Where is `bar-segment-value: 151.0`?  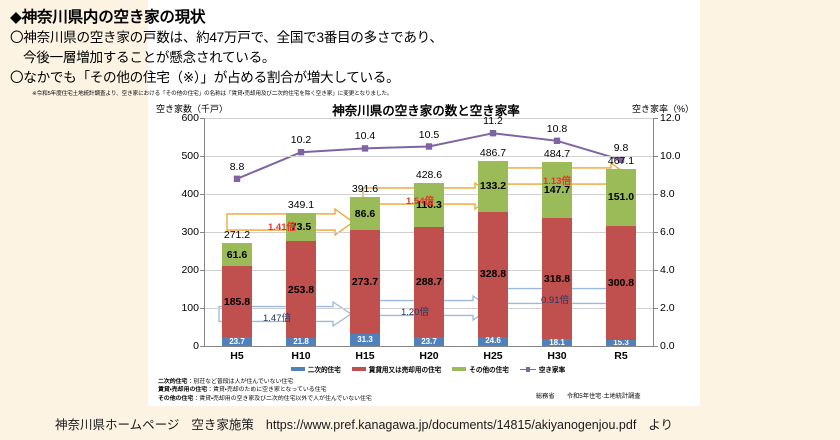
bar-segment-value: 151.0 is located at coordinates (621, 196).